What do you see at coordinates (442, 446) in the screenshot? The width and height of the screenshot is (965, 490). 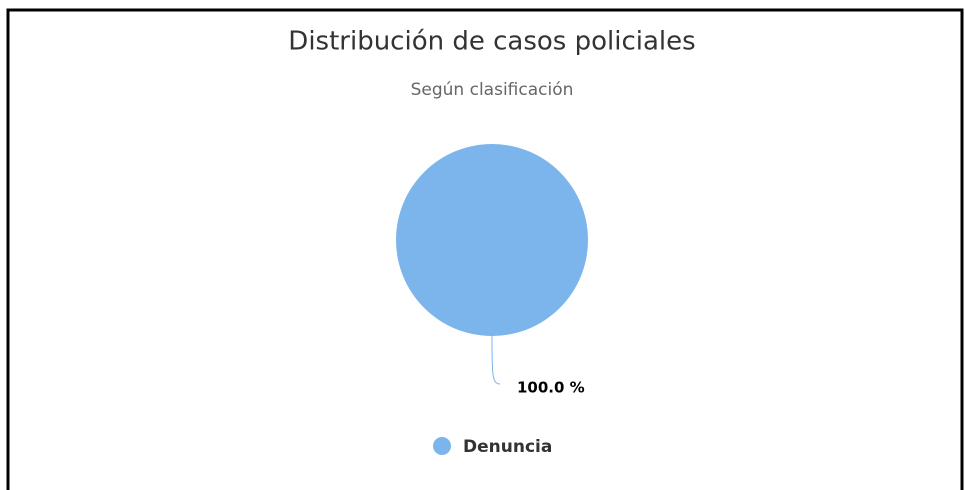 I see `legend-marker` at bounding box center [442, 446].